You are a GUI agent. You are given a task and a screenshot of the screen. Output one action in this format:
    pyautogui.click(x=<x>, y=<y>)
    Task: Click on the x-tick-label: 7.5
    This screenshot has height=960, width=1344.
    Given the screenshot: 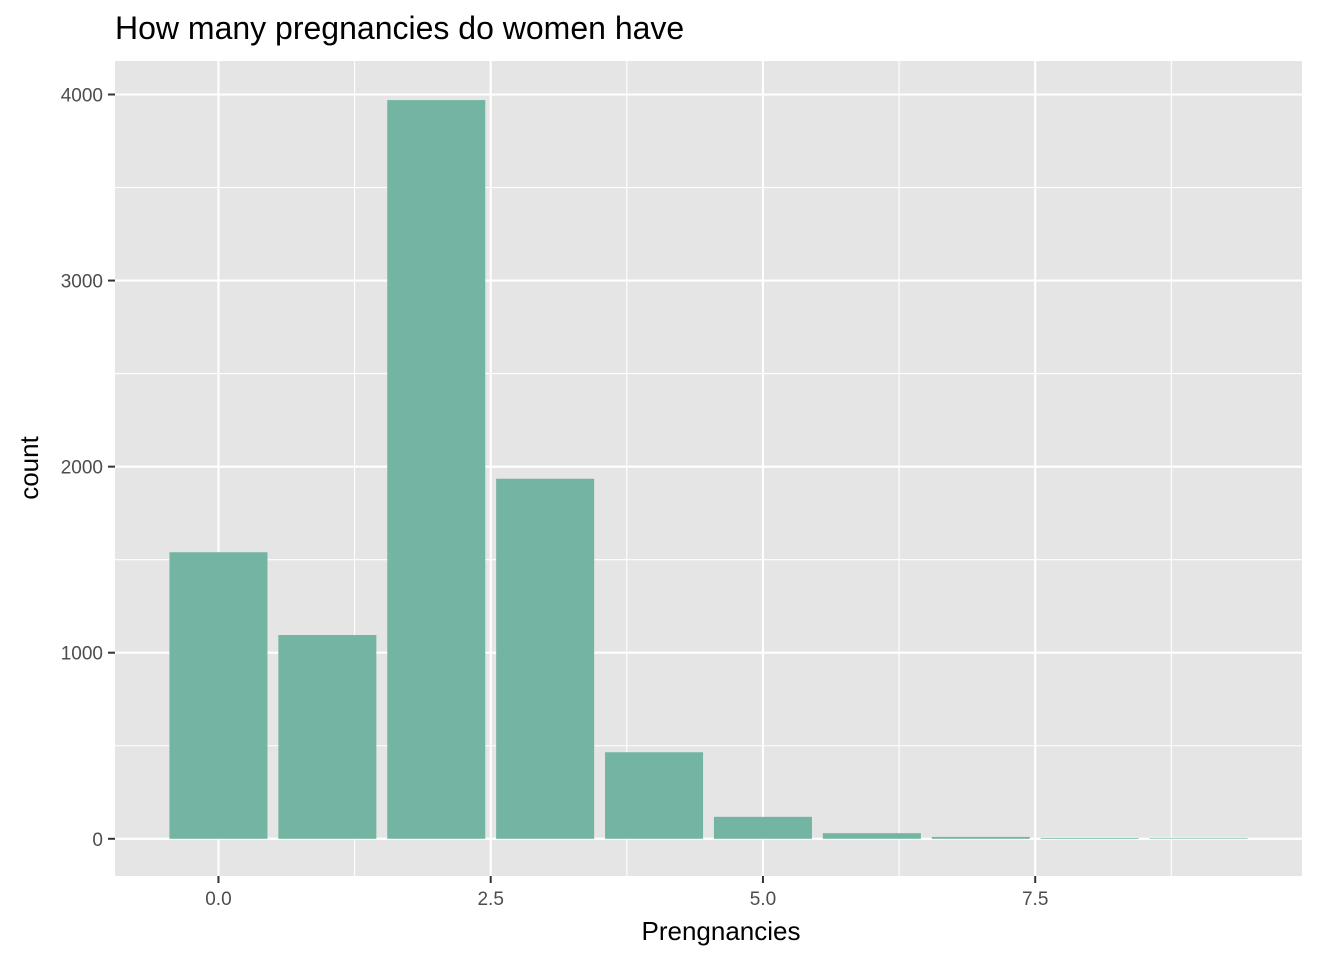 What is the action you would take?
    pyautogui.click(x=1035, y=899)
    